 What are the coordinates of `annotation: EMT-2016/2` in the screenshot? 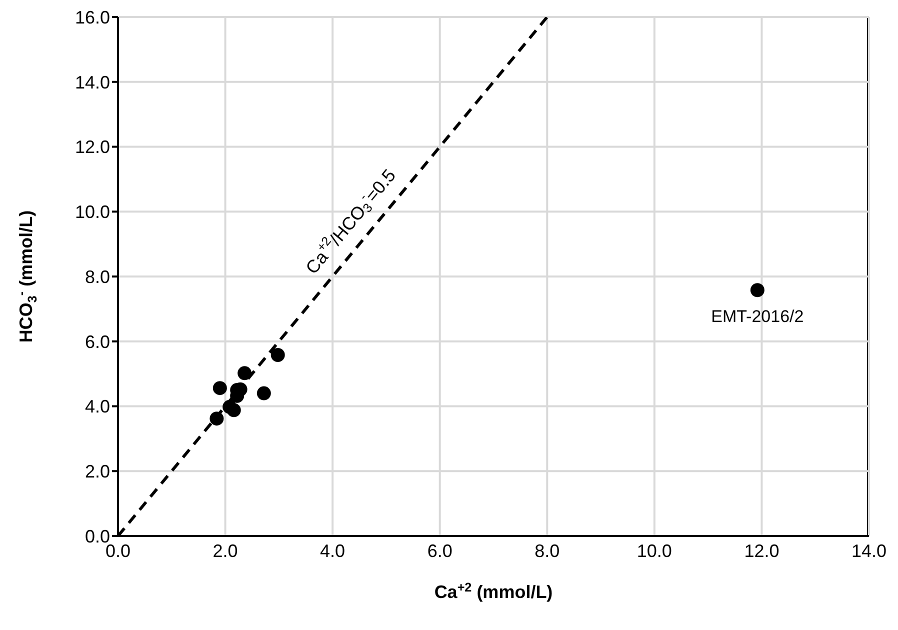 It's located at (757, 316).